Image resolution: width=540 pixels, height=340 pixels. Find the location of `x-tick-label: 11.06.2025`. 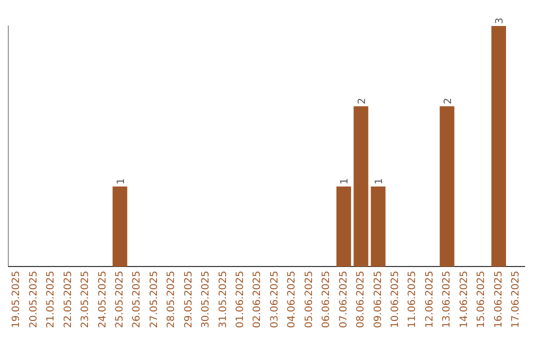

x-tick-label: 11.06.2025 is located at coordinates (412, 299).